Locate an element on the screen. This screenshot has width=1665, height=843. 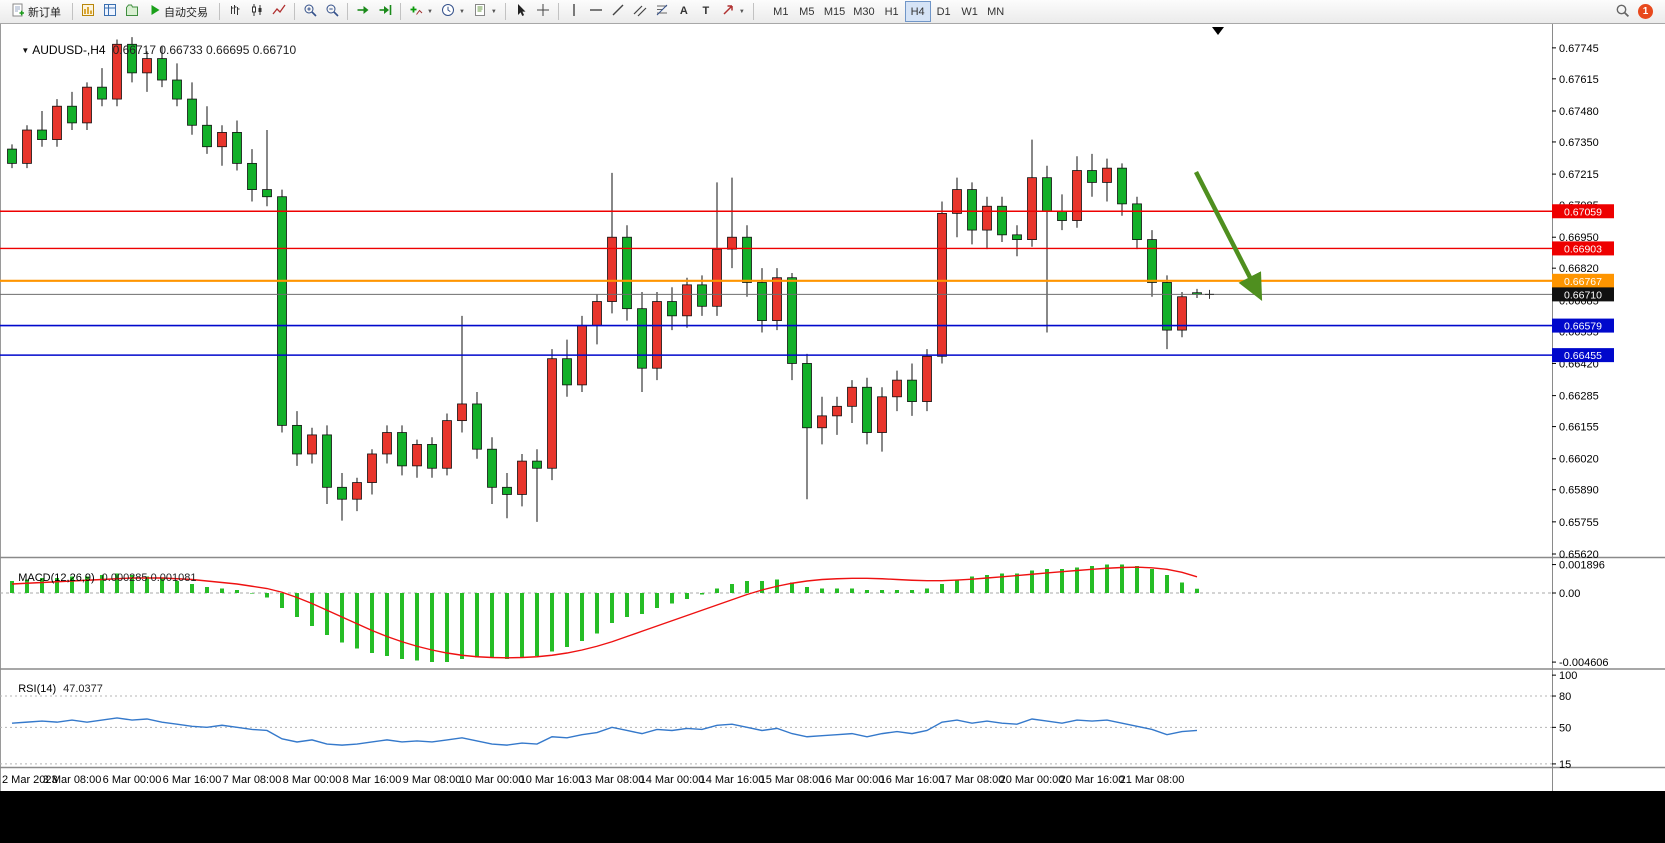
svg-text: 0.65620 is located at coordinates (1579, 555).